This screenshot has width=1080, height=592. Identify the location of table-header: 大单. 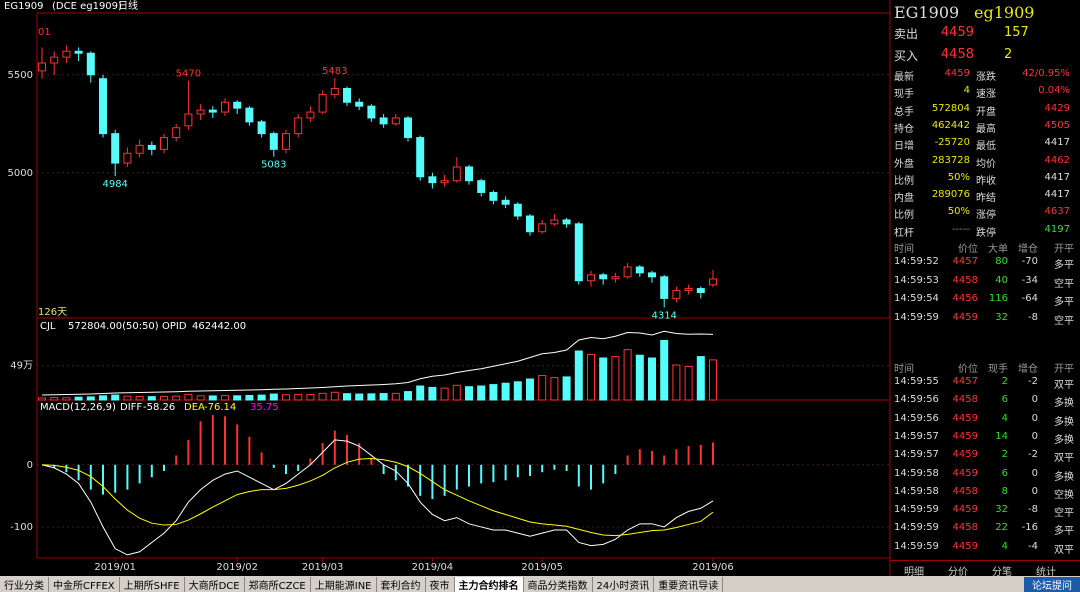
(998, 249).